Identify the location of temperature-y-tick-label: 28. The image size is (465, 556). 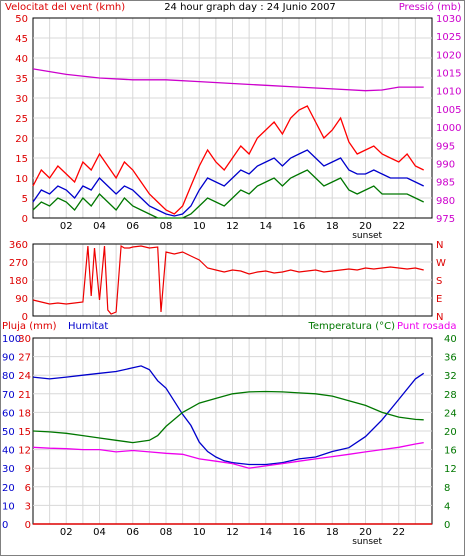
(450, 395).